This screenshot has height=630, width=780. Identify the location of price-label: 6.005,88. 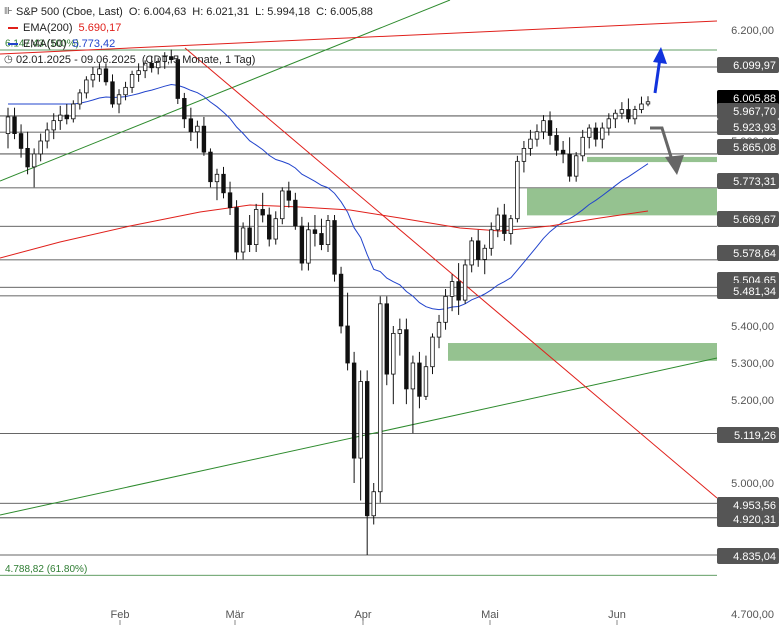
(748, 98).